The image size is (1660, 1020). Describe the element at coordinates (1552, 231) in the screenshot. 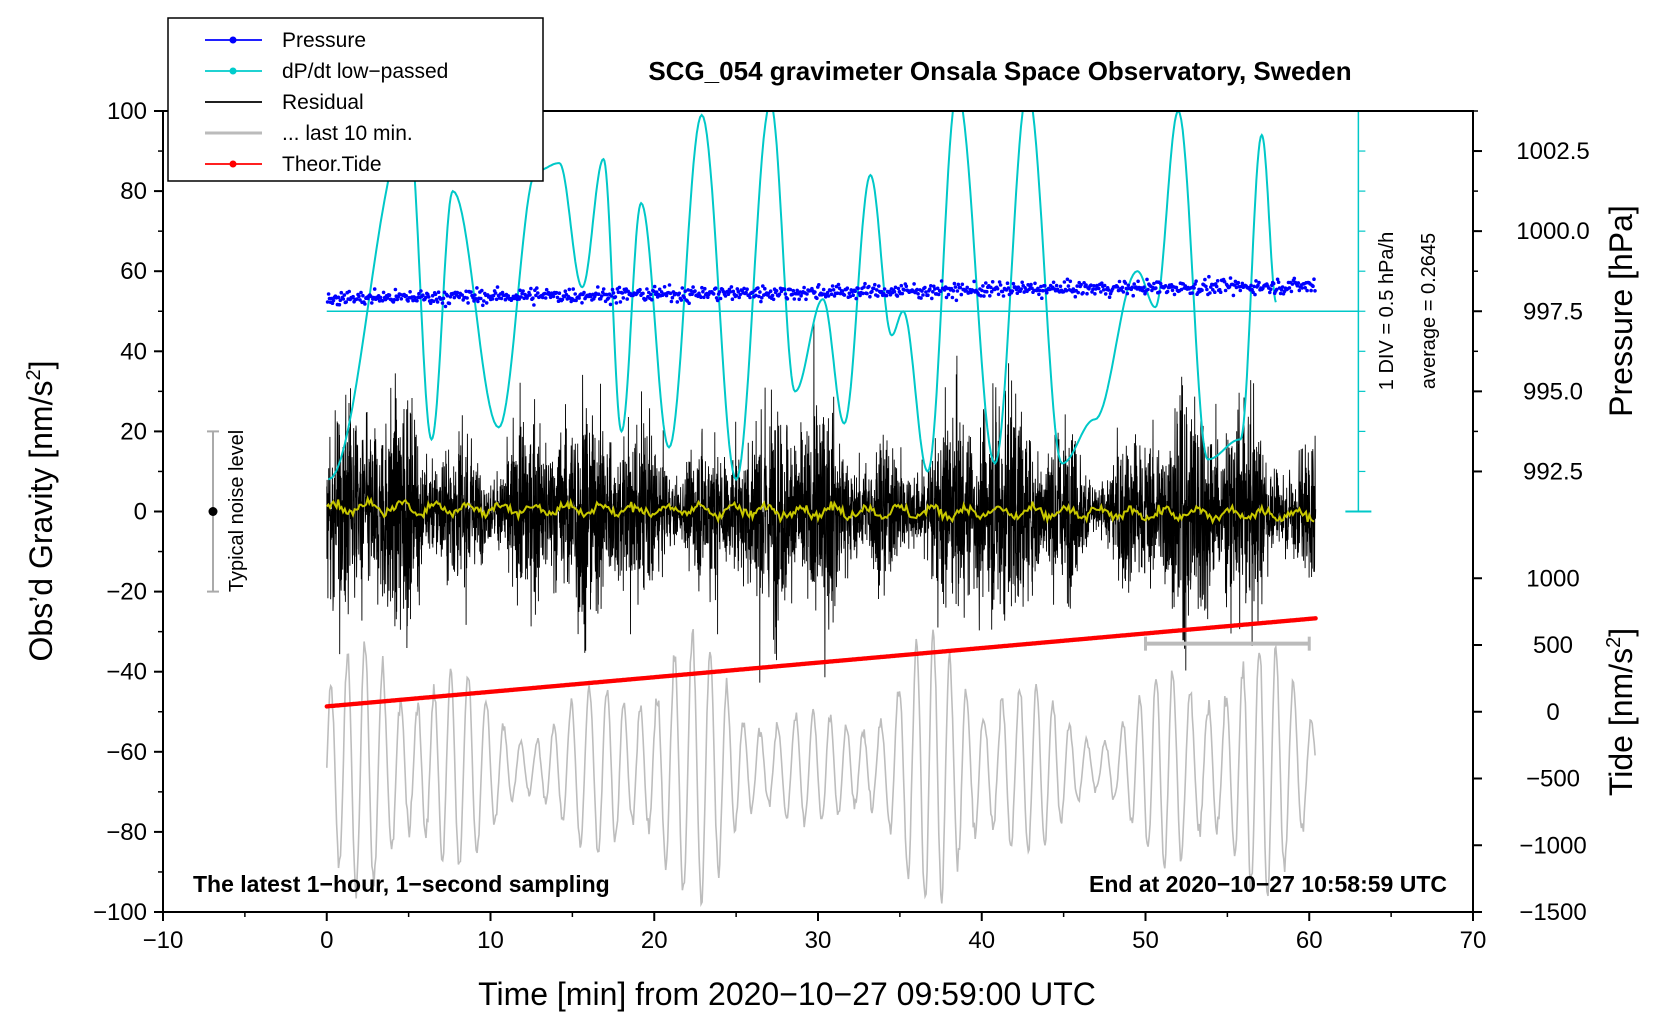

I see `pressure-tick-label: 1000.0` at that location.